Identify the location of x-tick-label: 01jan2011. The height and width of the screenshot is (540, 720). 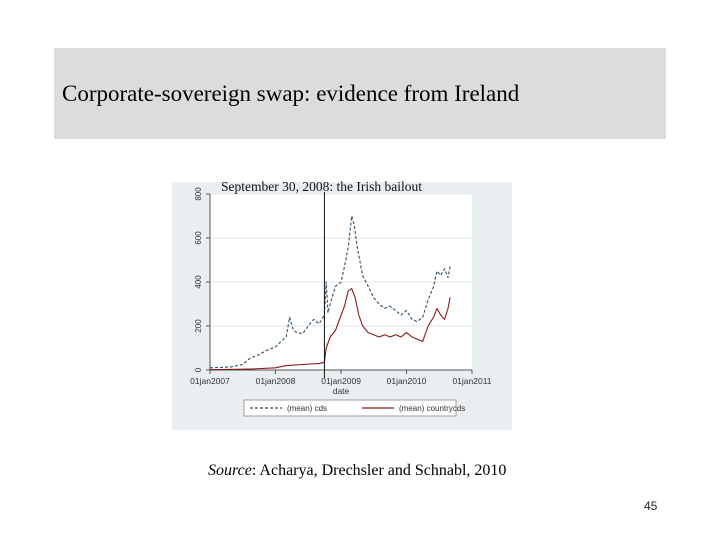
(471, 381).